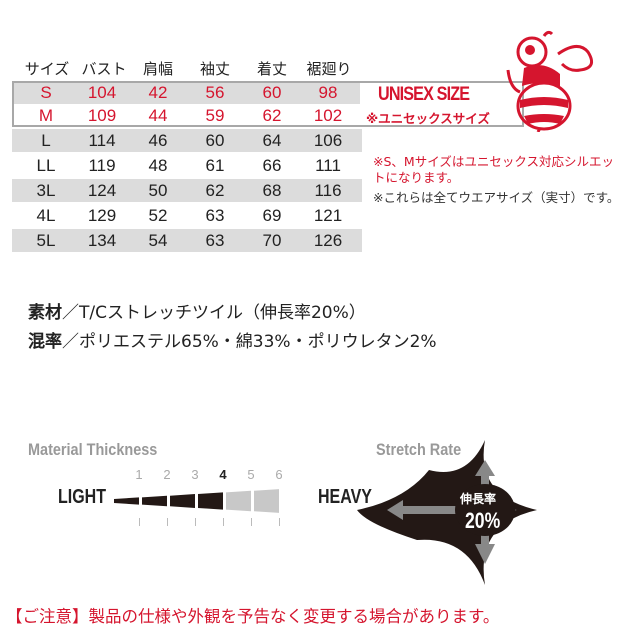 The image size is (640, 640). Describe the element at coordinates (102, 190) in the screenshot. I see `table-cell: 124` at that location.